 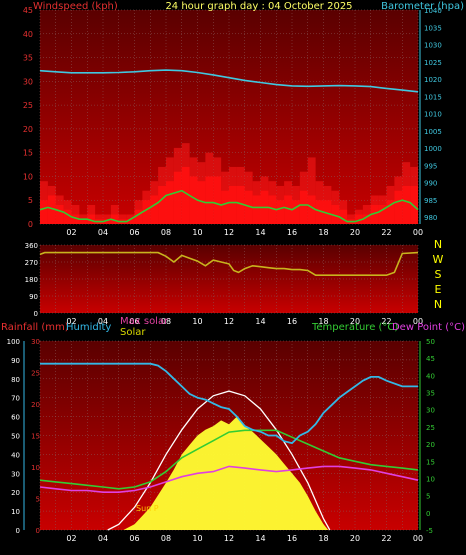 I want to click on y-tick-label: 60, so click(x=15, y=418).